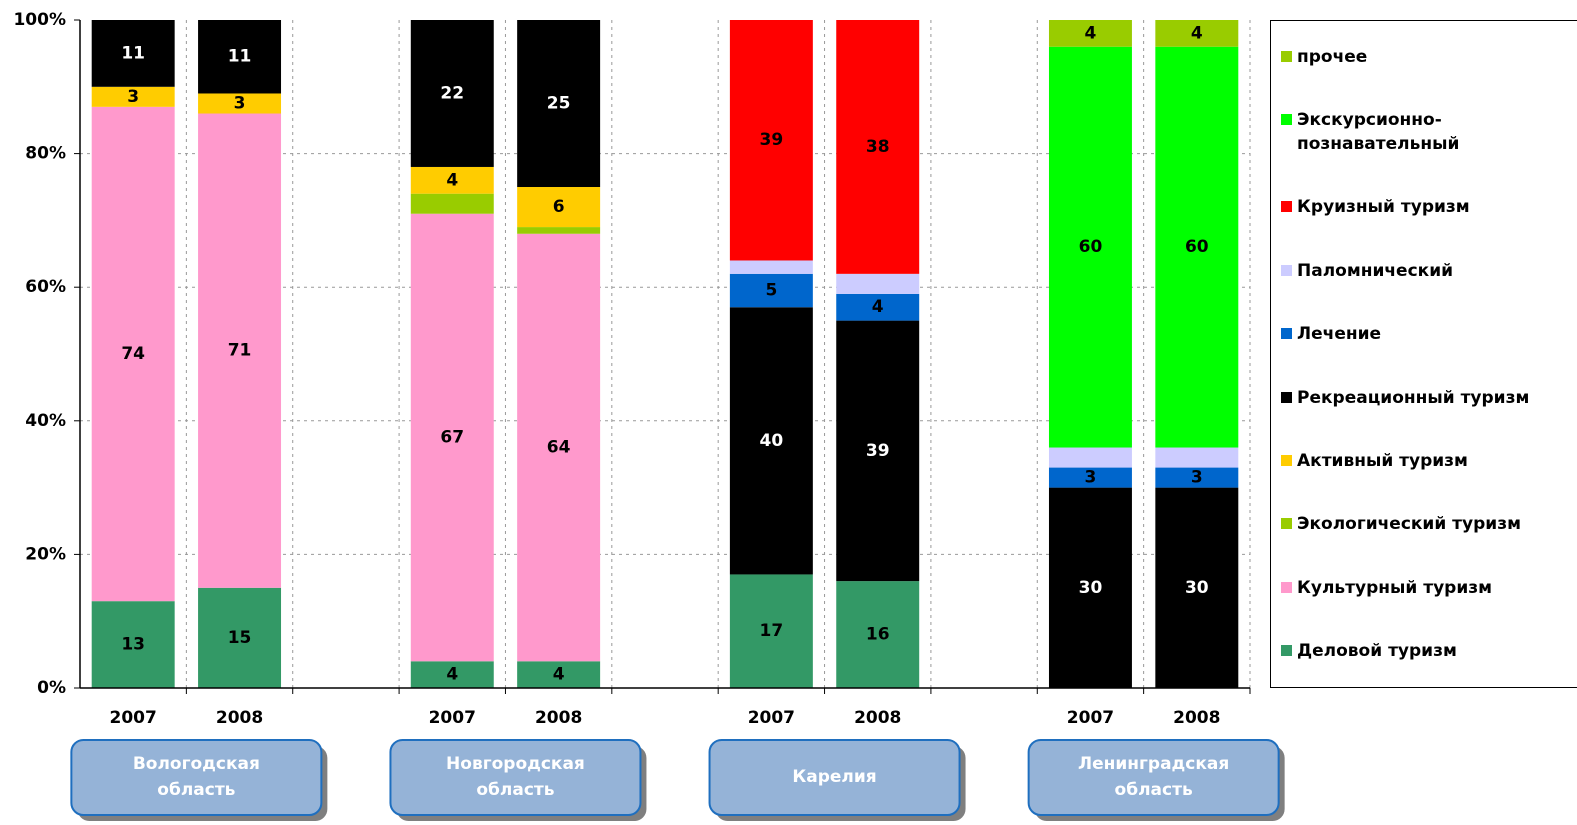 The image size is (1577, 825). I want to click on legend-item: Культурный туризм, so click(1429, 588).